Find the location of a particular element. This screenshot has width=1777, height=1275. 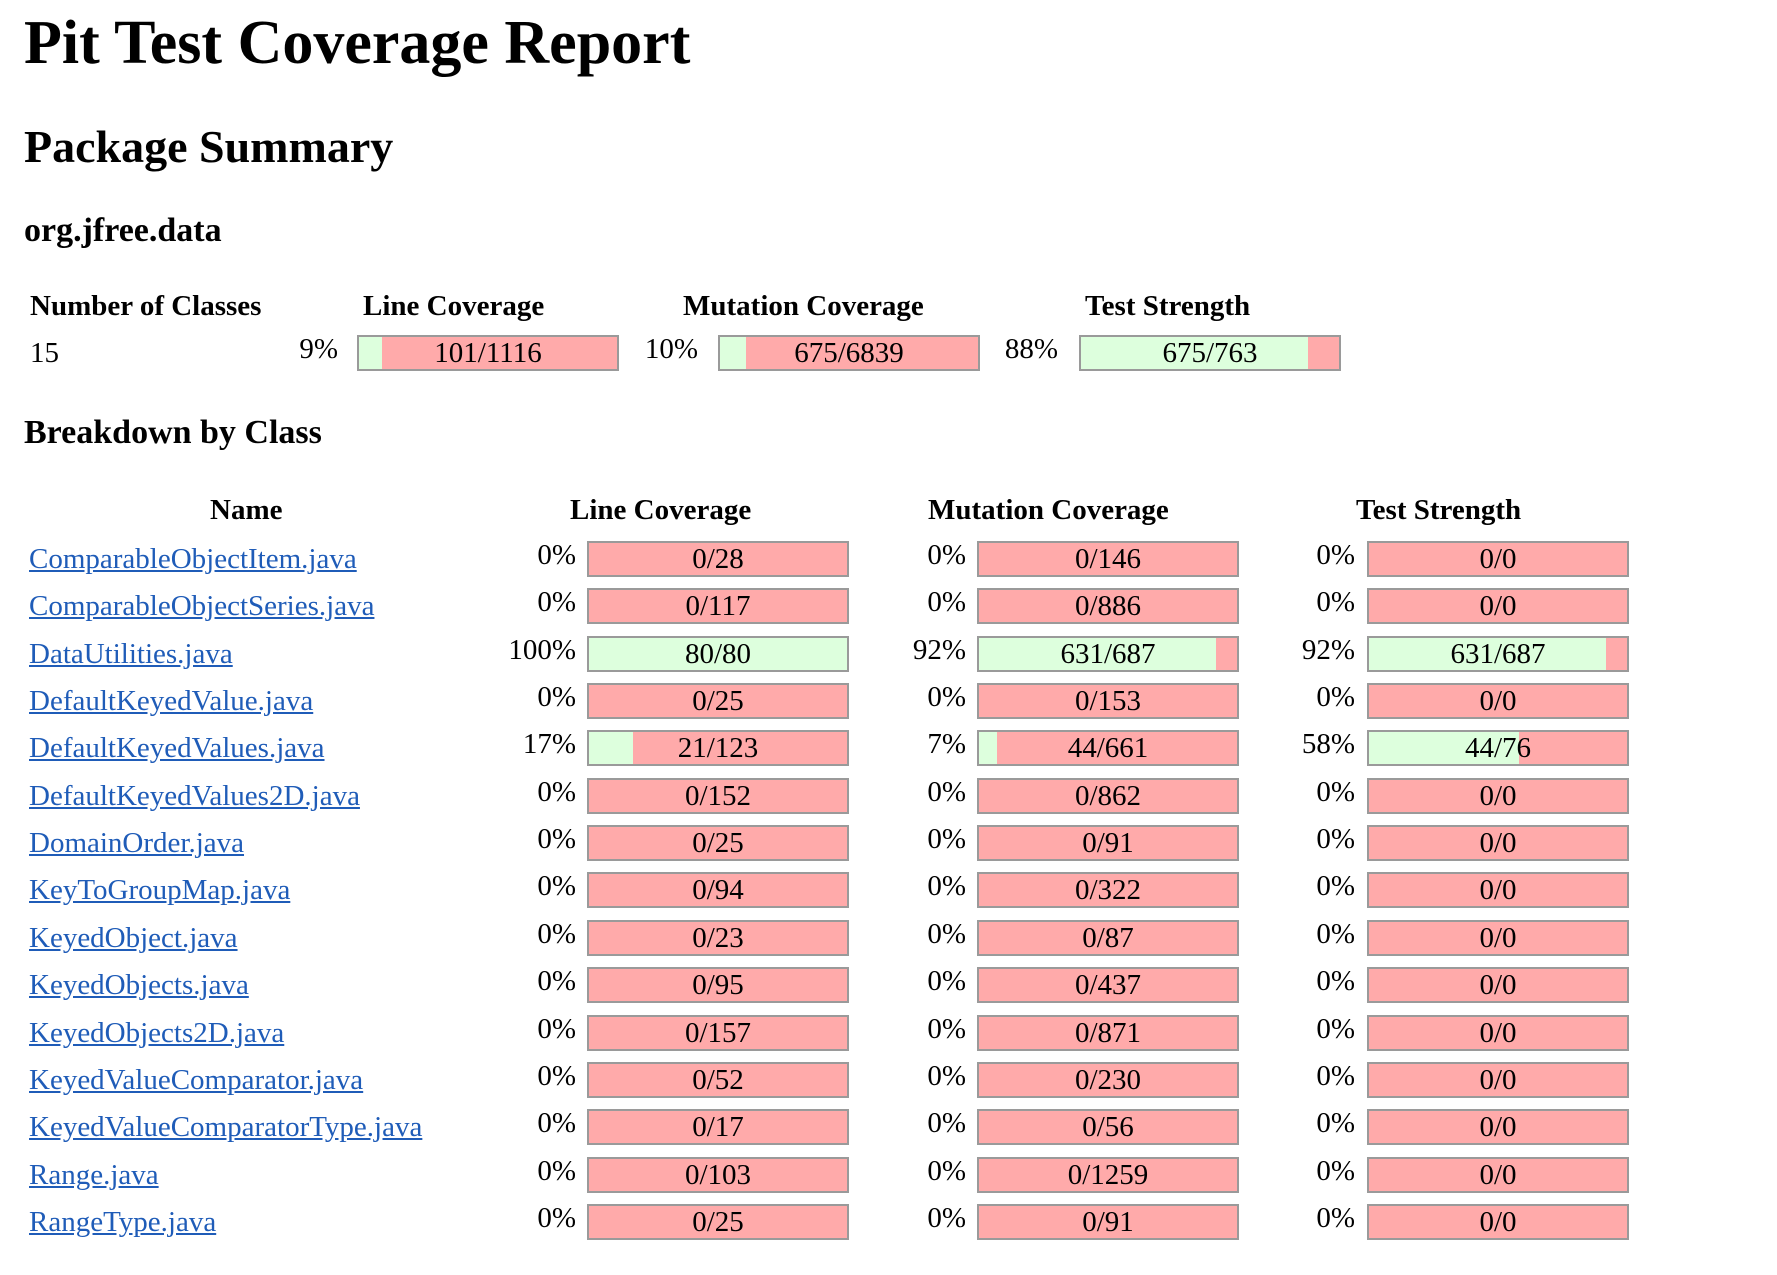

class-link: KeyedObjects2D.java is located at coordinates (157, 1033).